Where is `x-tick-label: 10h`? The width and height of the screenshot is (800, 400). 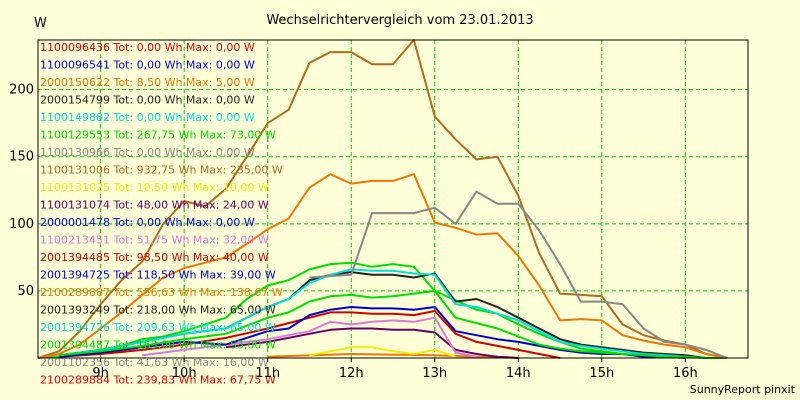
x-tick-label: 10h is located at coordinates (184, 373).